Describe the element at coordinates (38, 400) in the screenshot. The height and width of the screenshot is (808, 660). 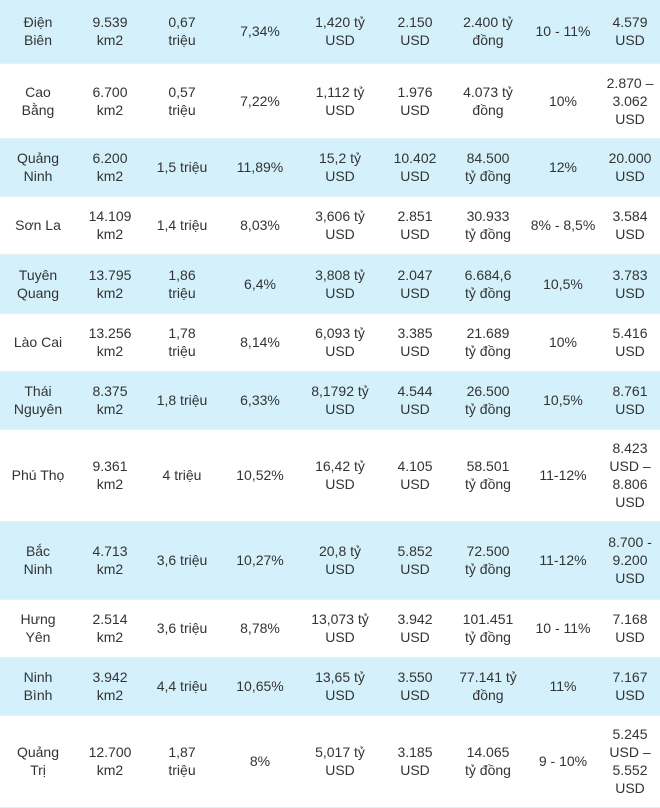
I see `cell-province: Thái Nguyên` at that location.